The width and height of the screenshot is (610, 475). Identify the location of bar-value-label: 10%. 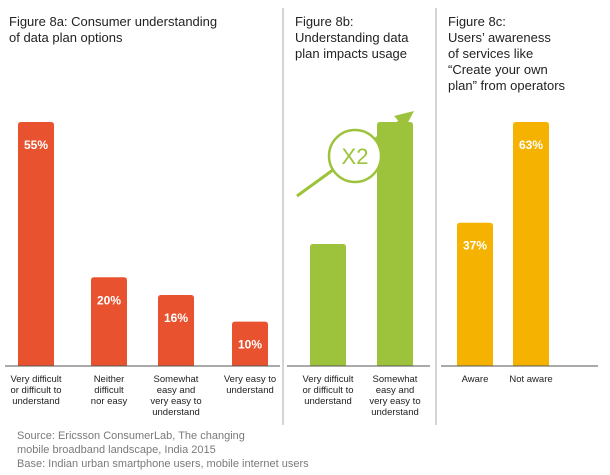
(250, 345).